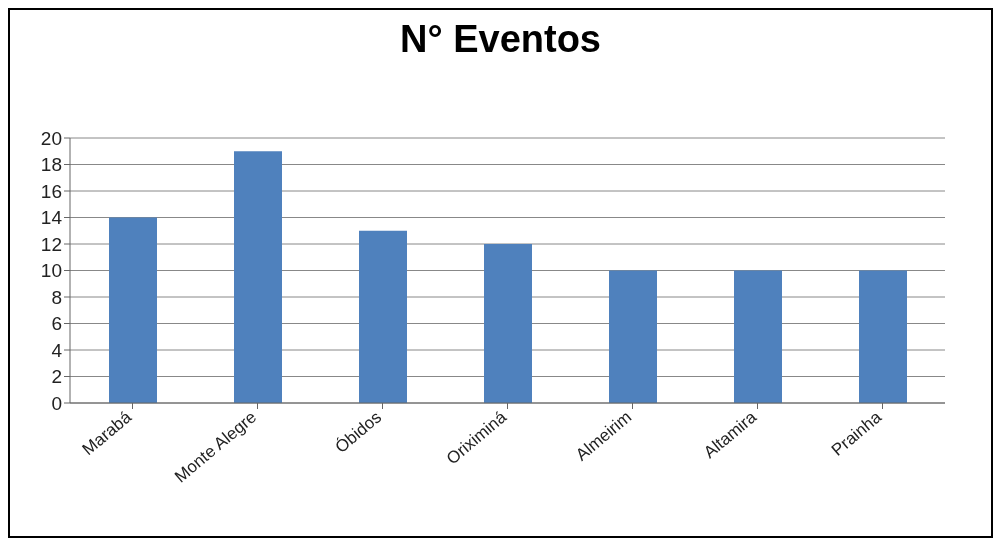  What do you see at coordinates (500, 39) in the screenshot?
I see `chart-title: N° Eventos` at bounding box center [500, 39].